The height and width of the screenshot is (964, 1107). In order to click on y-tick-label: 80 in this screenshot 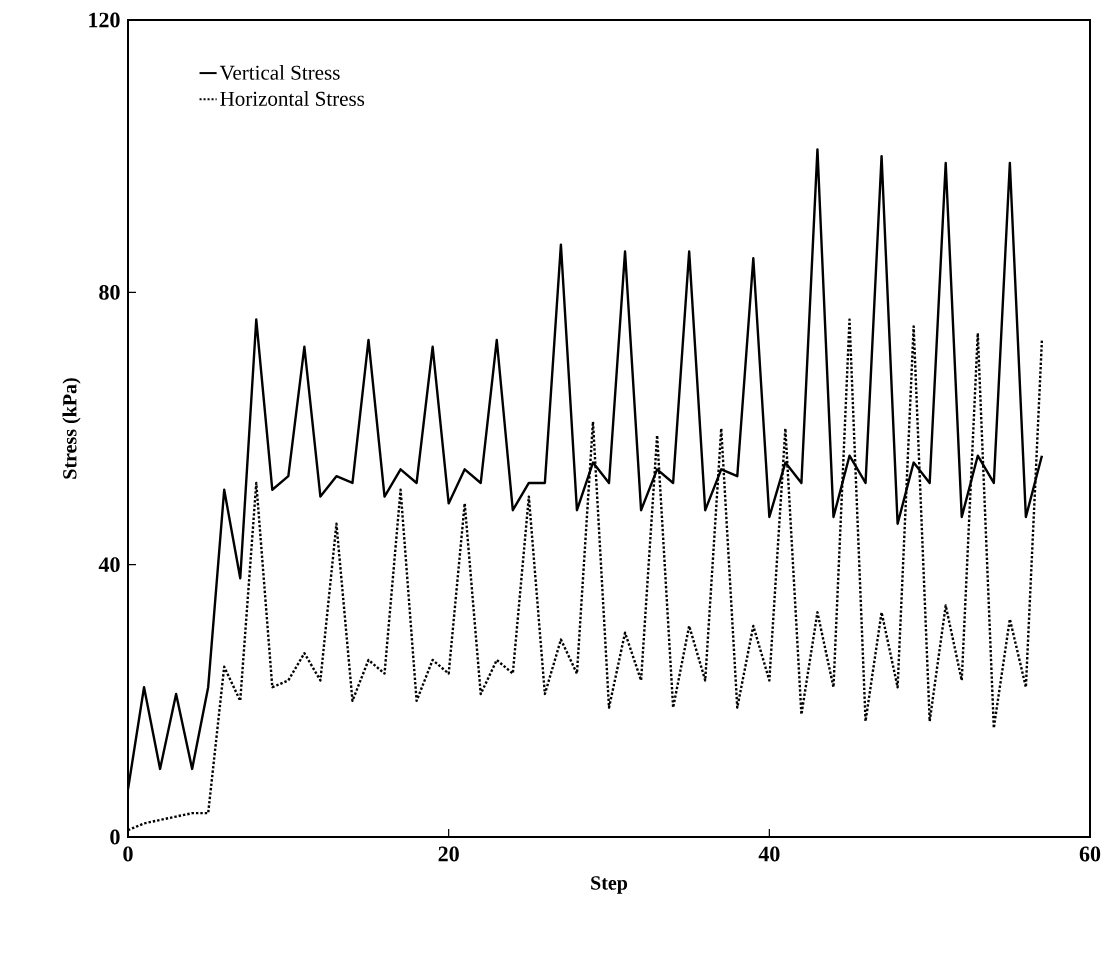, I will do `click(109, 292)`.